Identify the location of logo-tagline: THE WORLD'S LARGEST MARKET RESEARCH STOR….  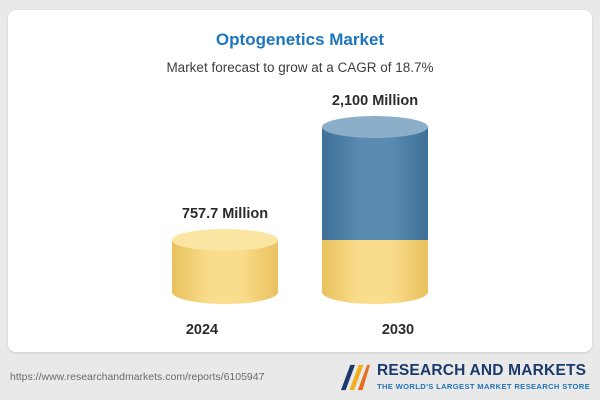
(483, 386).